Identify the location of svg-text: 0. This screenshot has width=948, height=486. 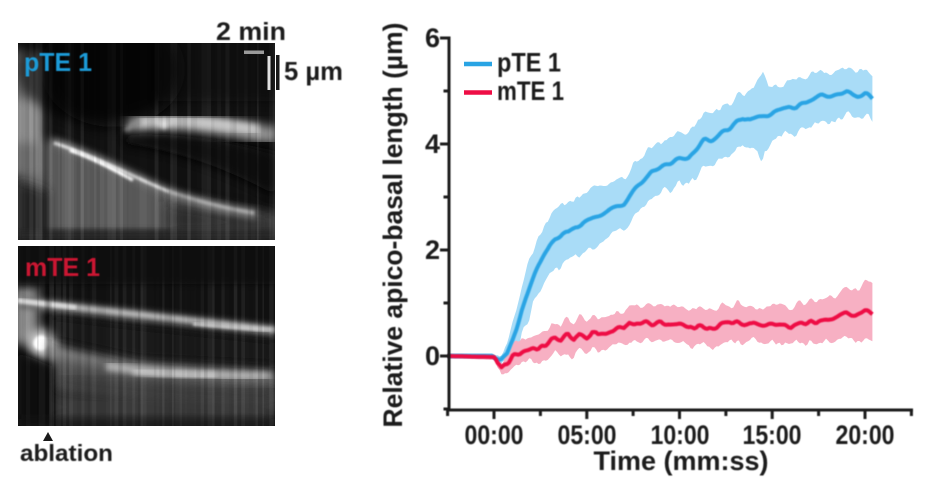
(432, 356).